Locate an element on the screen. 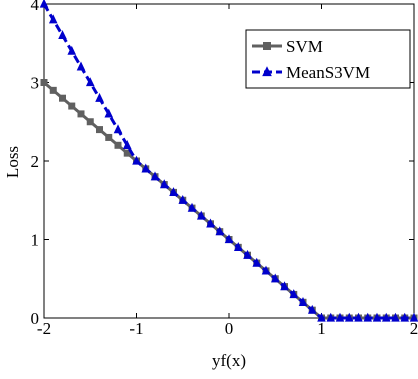  x-tick-label: -1 is located at coordinates (136, 328).